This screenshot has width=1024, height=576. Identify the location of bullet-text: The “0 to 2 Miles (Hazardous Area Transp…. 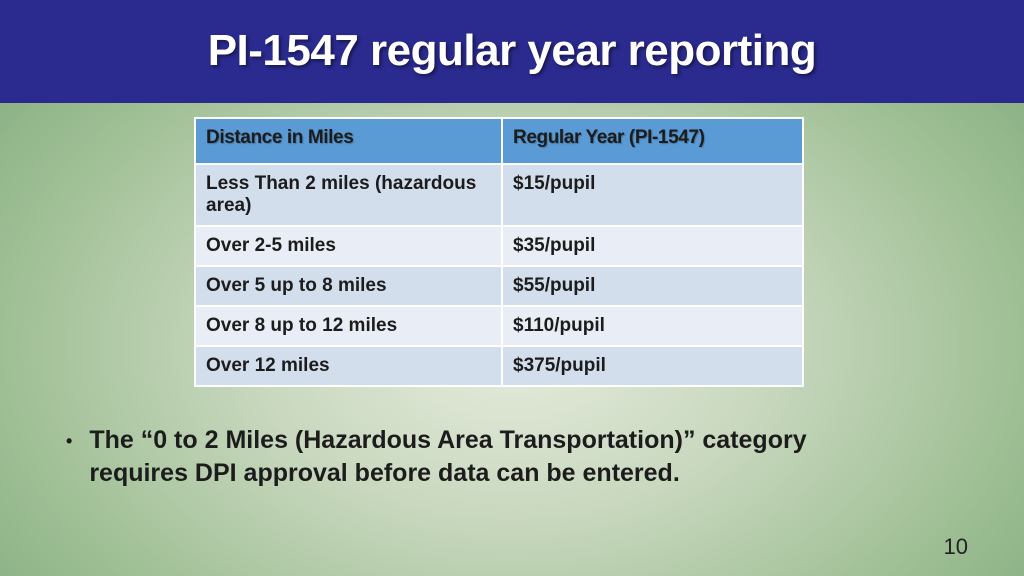
(448, 456).